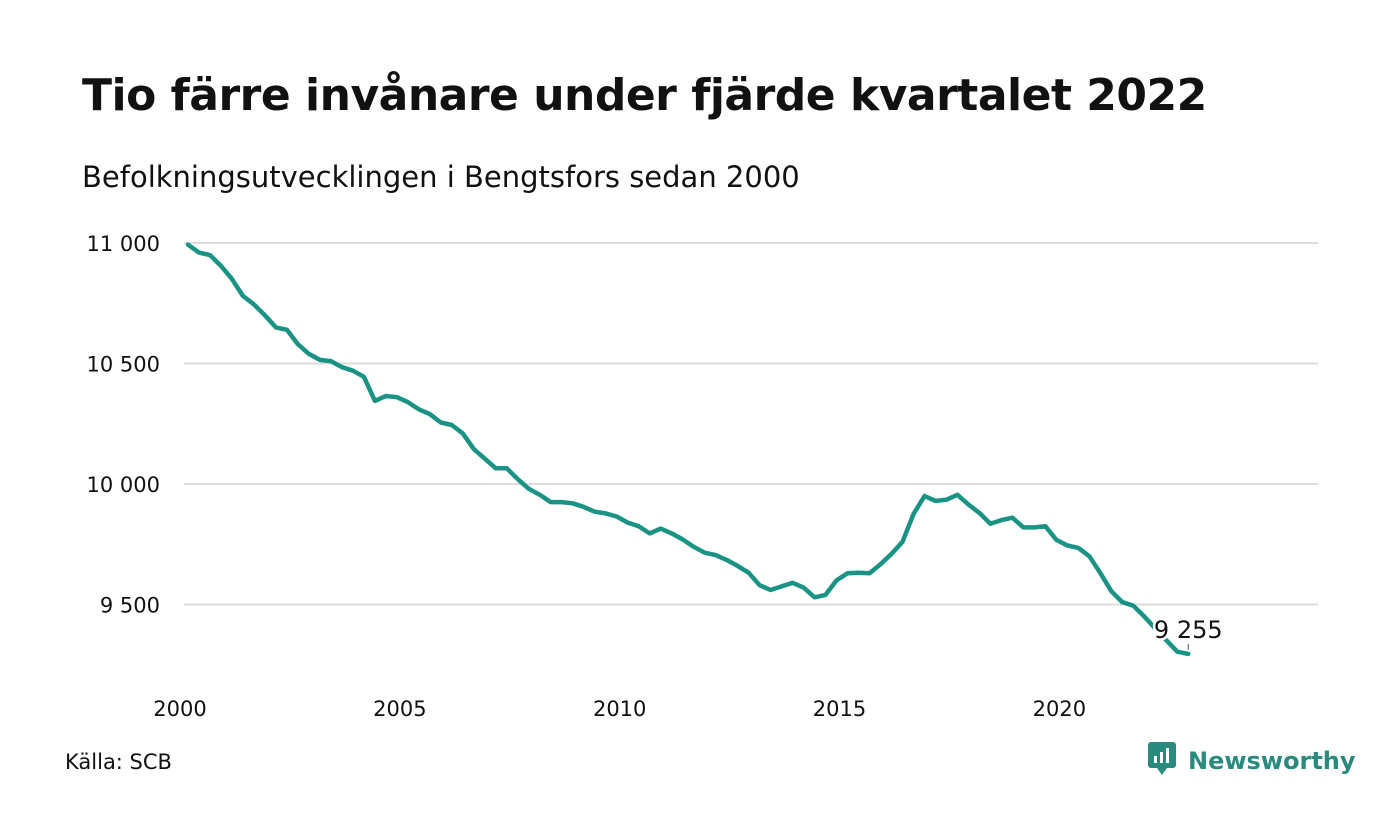 The image size is (1400, 840). Describe the element at coordinates (1272, 761) in the screenshot. I see `brand-name: Newsworthy` at that location.